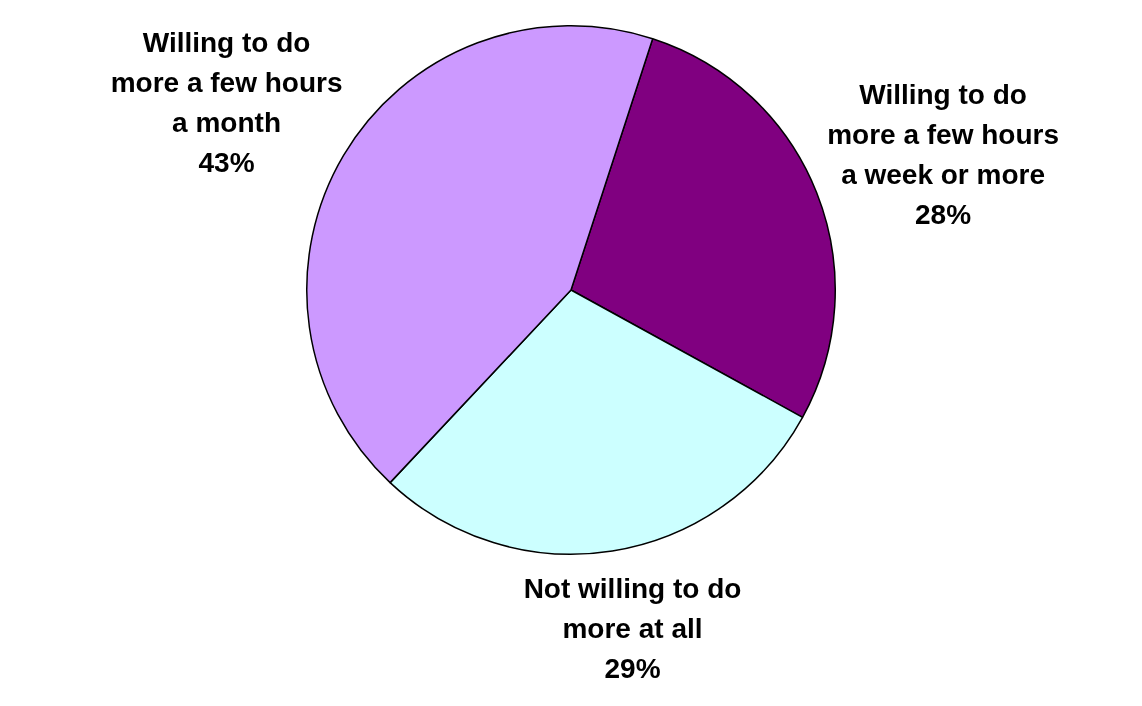 The height and width of the screenshot is (706, 1142). What do you see at coordinates (226, 163) in the screenshot?
I see `data-label: 43%` at bounding box center [226, 163].